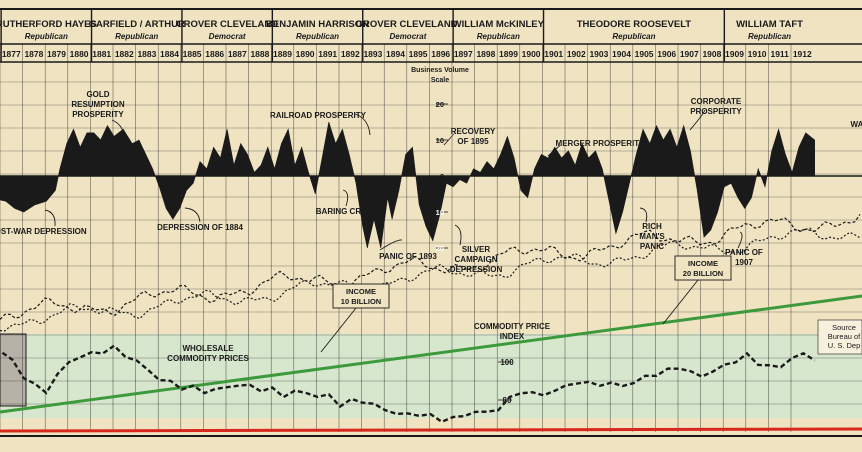  Describe the element at coordinates (779, 54) in the screenshot. I see `year-label: 1911` at that location.